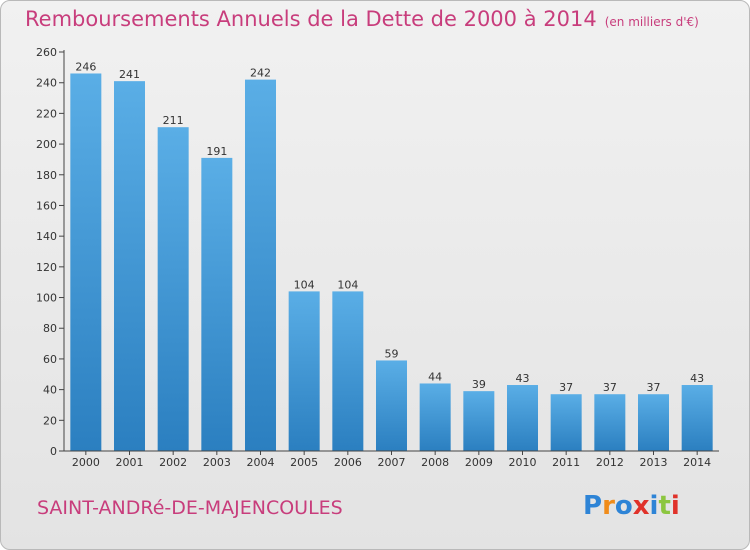  Describe the element at coordinates (479, 462) in the screenshot. I see `x-tick-label: 2009` at that location.